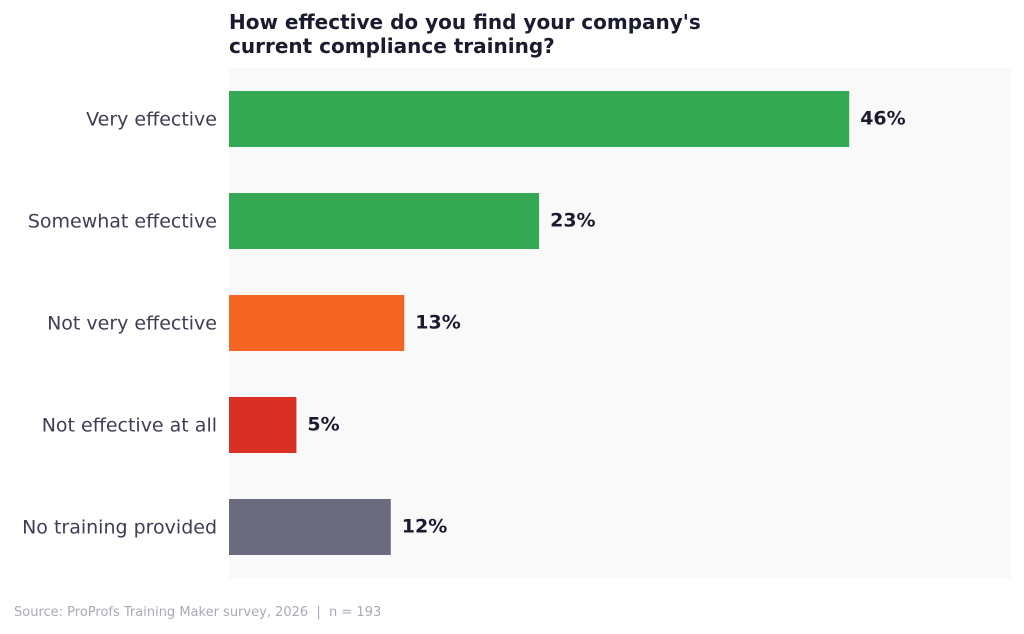 This screenshot has height=634, width=1024. What do you see at coordinates (119, 528) in the screenshot?
I see `y-tick-label: No training provided` at bounding box center [119, 528].